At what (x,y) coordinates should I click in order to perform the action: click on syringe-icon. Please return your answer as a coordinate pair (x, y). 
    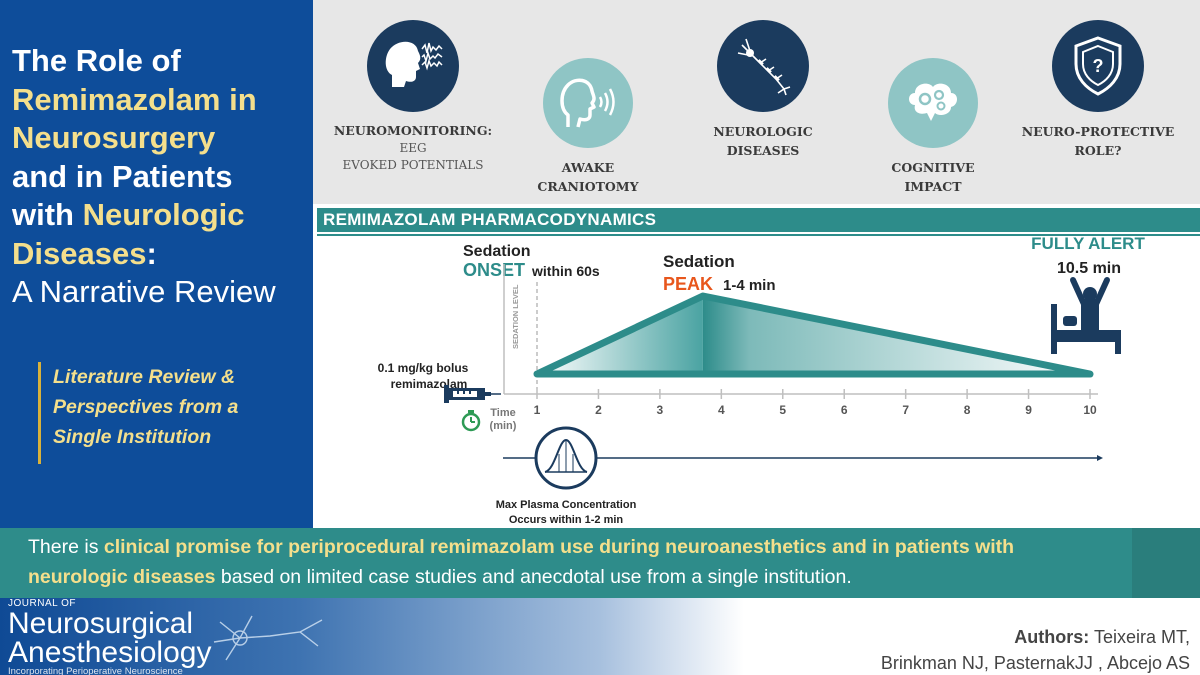
    Looking at the image, I should click on (472, 394).